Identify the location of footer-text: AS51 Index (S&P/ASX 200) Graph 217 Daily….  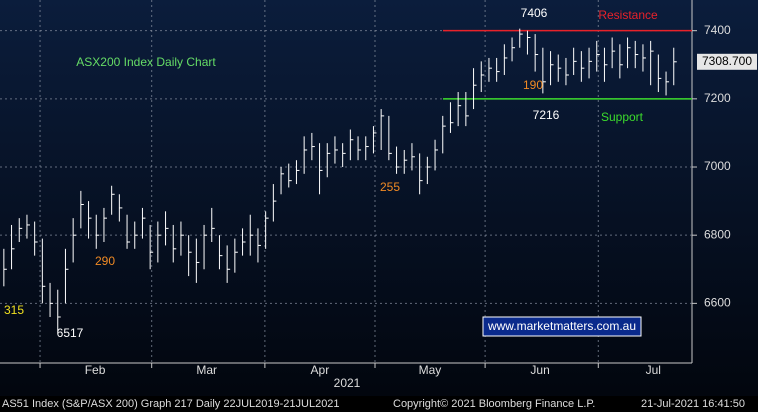
(171, 404).